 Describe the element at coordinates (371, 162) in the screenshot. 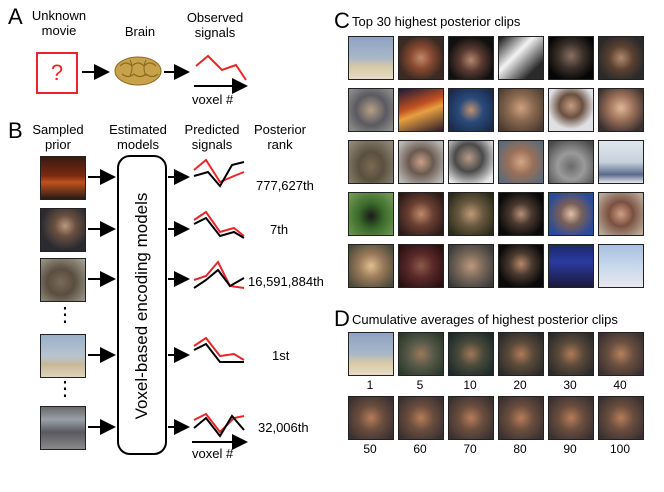

I see `clip-r3-c1` at that location.